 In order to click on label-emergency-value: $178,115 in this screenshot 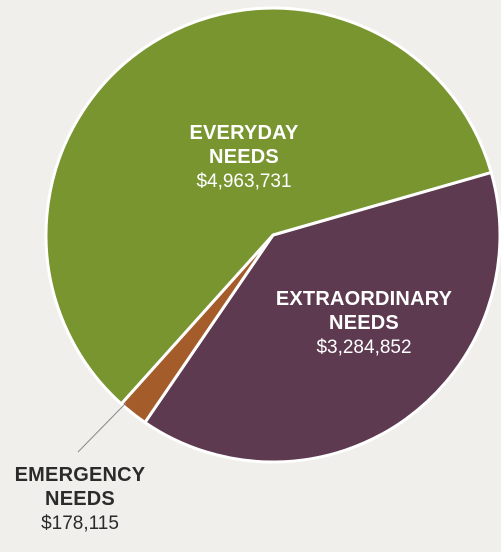, I will do `click(80, 523)`.